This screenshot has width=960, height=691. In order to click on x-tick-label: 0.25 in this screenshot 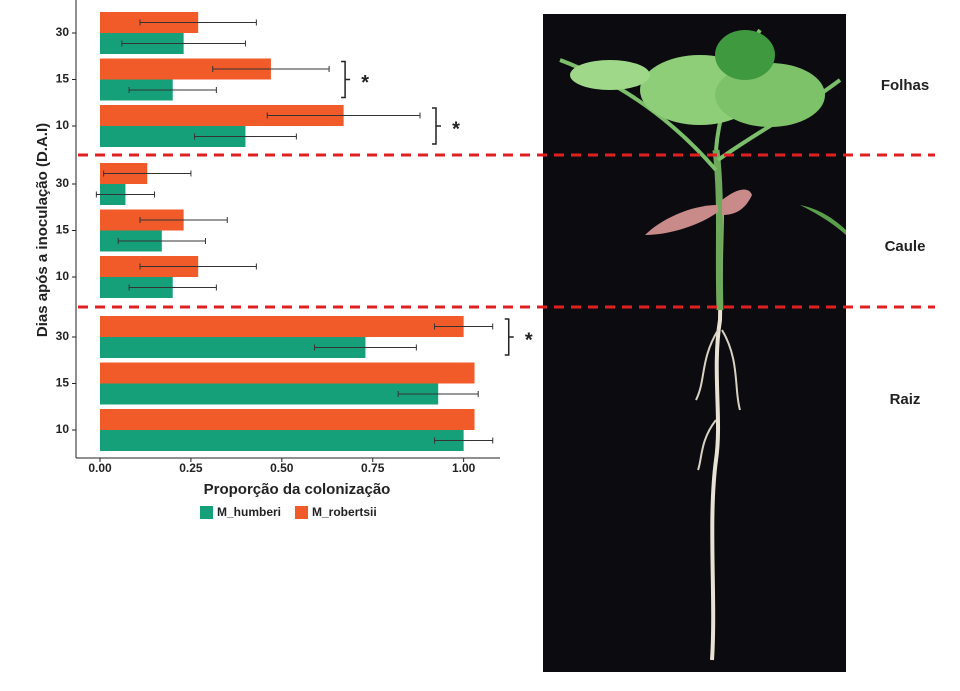, I will do `click(191, 468)`.